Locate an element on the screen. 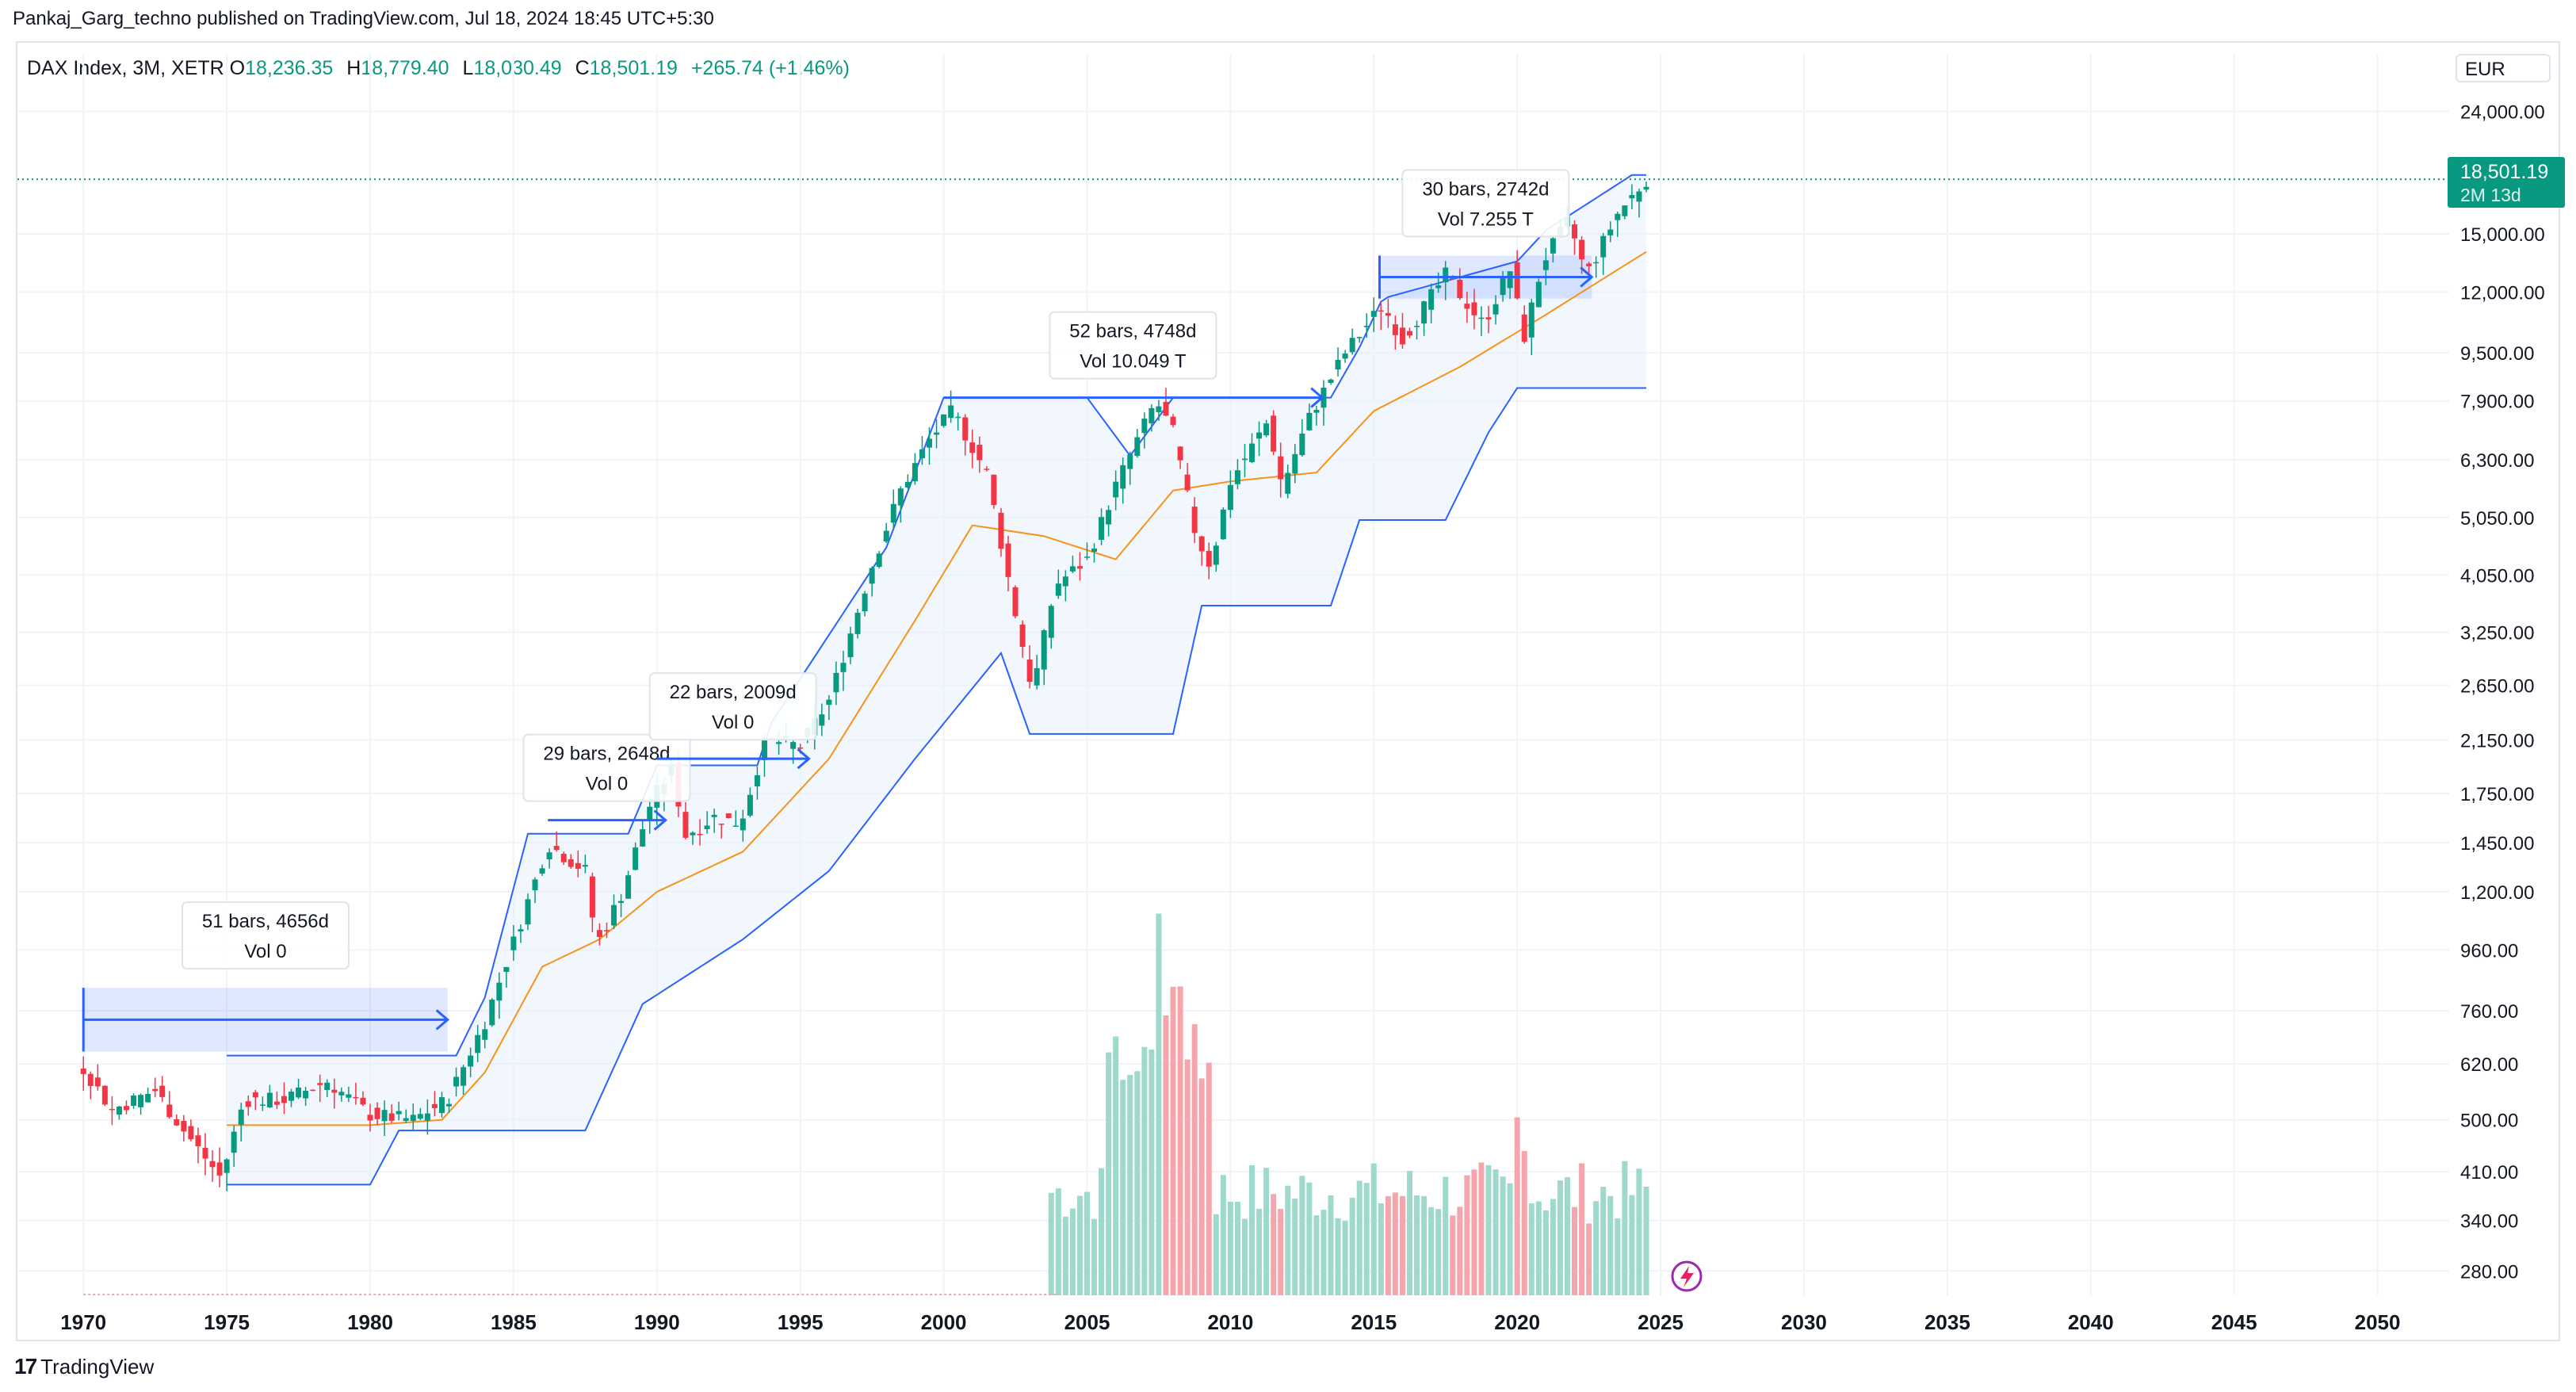 This screenshot has width=2576, height=1392. y-tick-label: 410.00 is located at coordinates (2489, 1173).